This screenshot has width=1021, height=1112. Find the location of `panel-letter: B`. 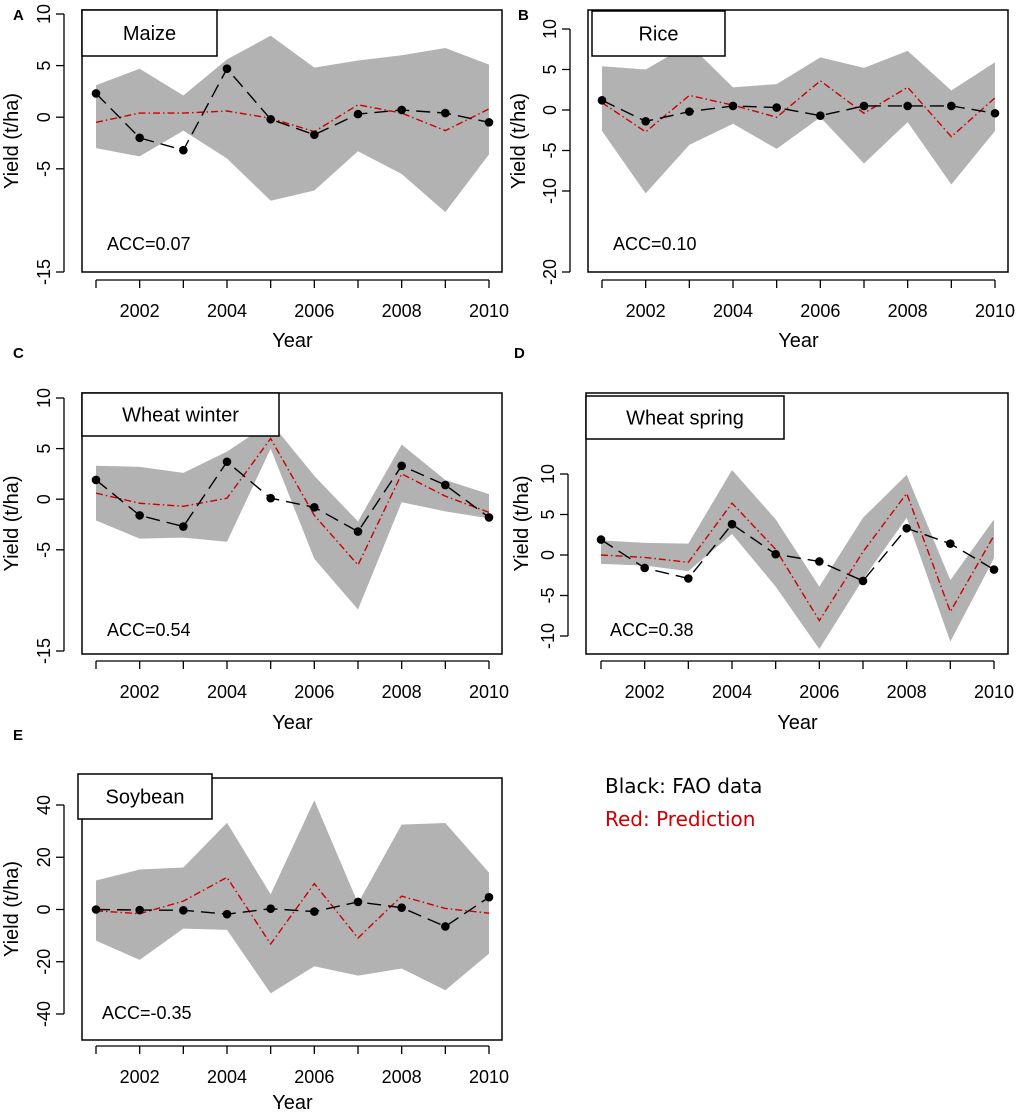

panel-letter: B is located at coordinates (523, 15).